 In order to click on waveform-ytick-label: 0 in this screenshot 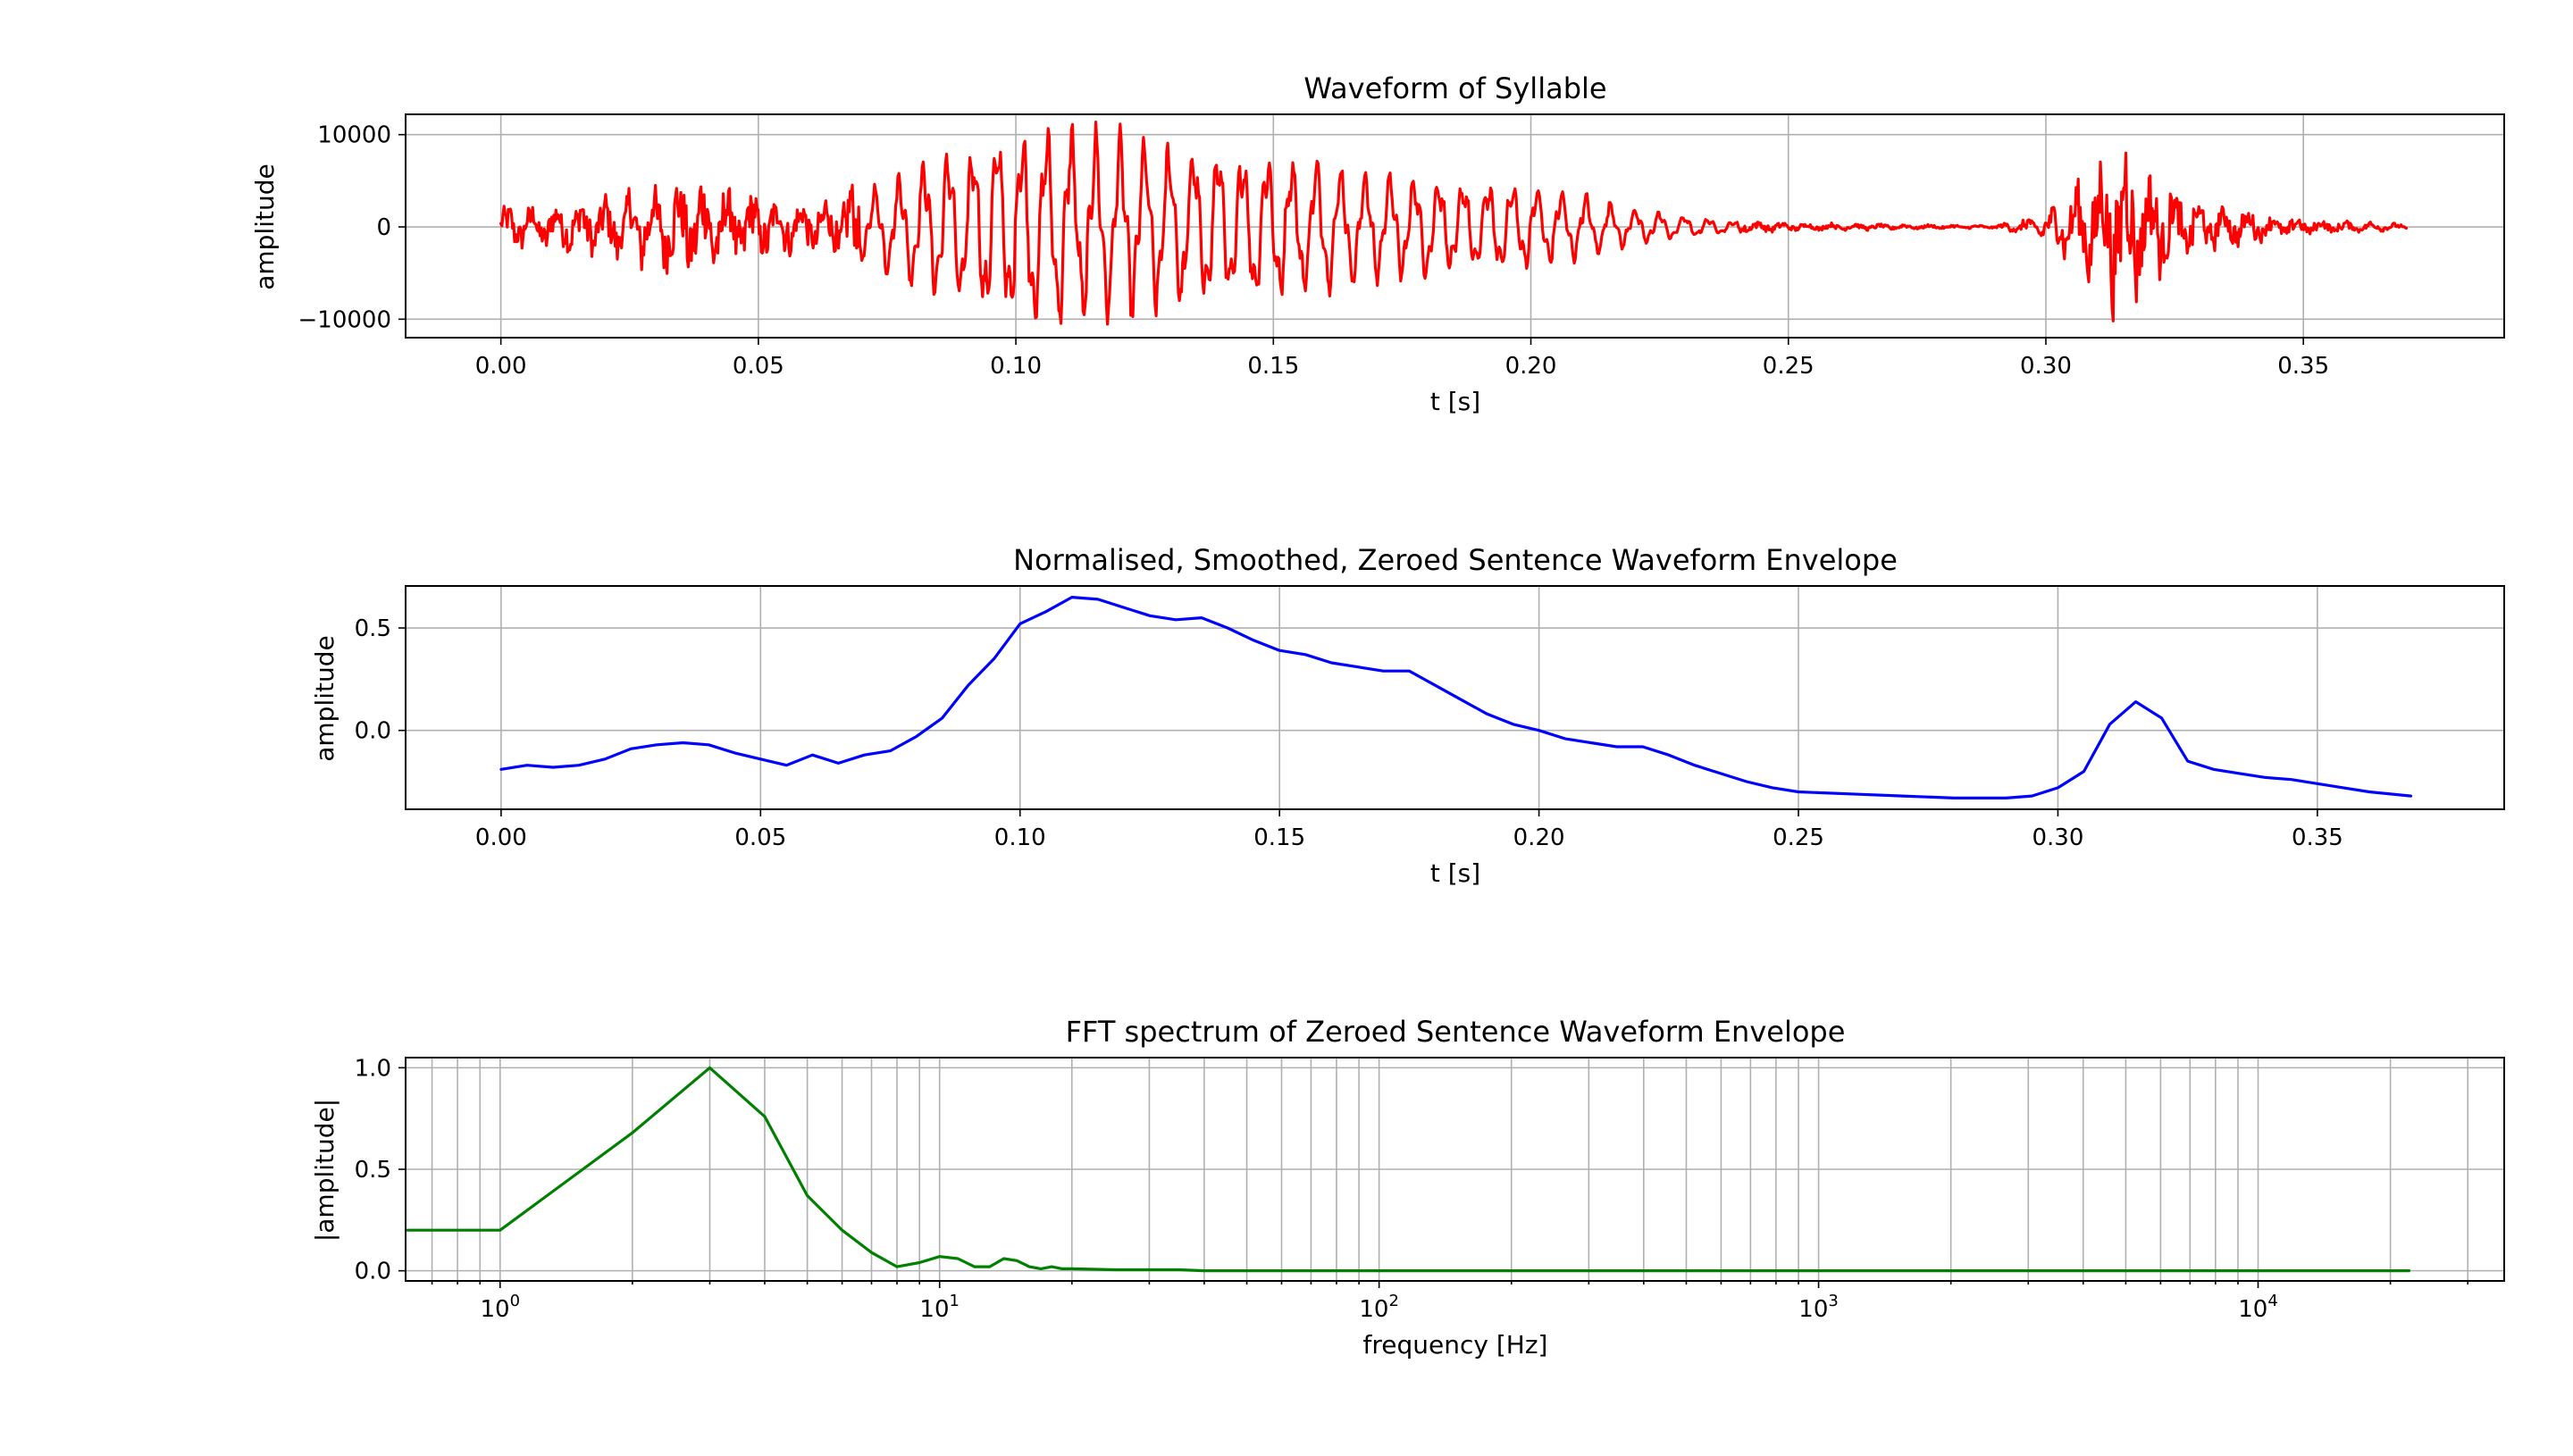, I will do `click(383, 227)`.